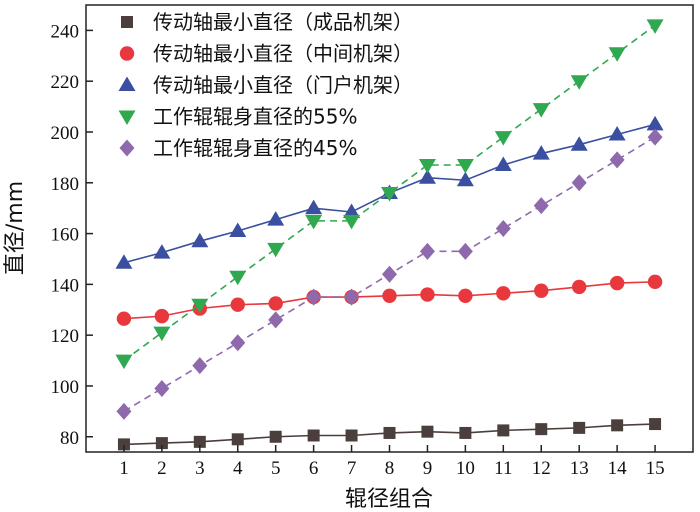  Describe the element at coordinates (655, 468) in the screenshot. I see `x-tick-label: 15` at that location.